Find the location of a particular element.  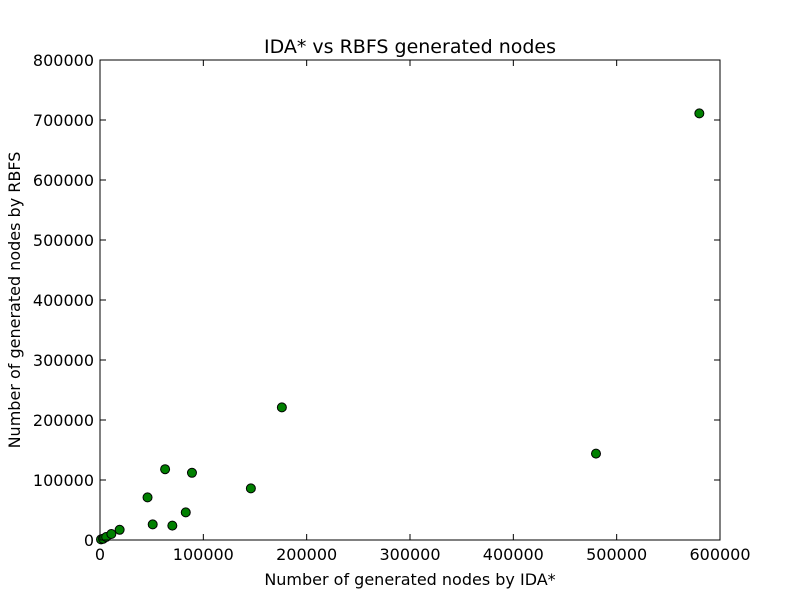

x-tick-label: 400000 is located at coordinates (513, 554).